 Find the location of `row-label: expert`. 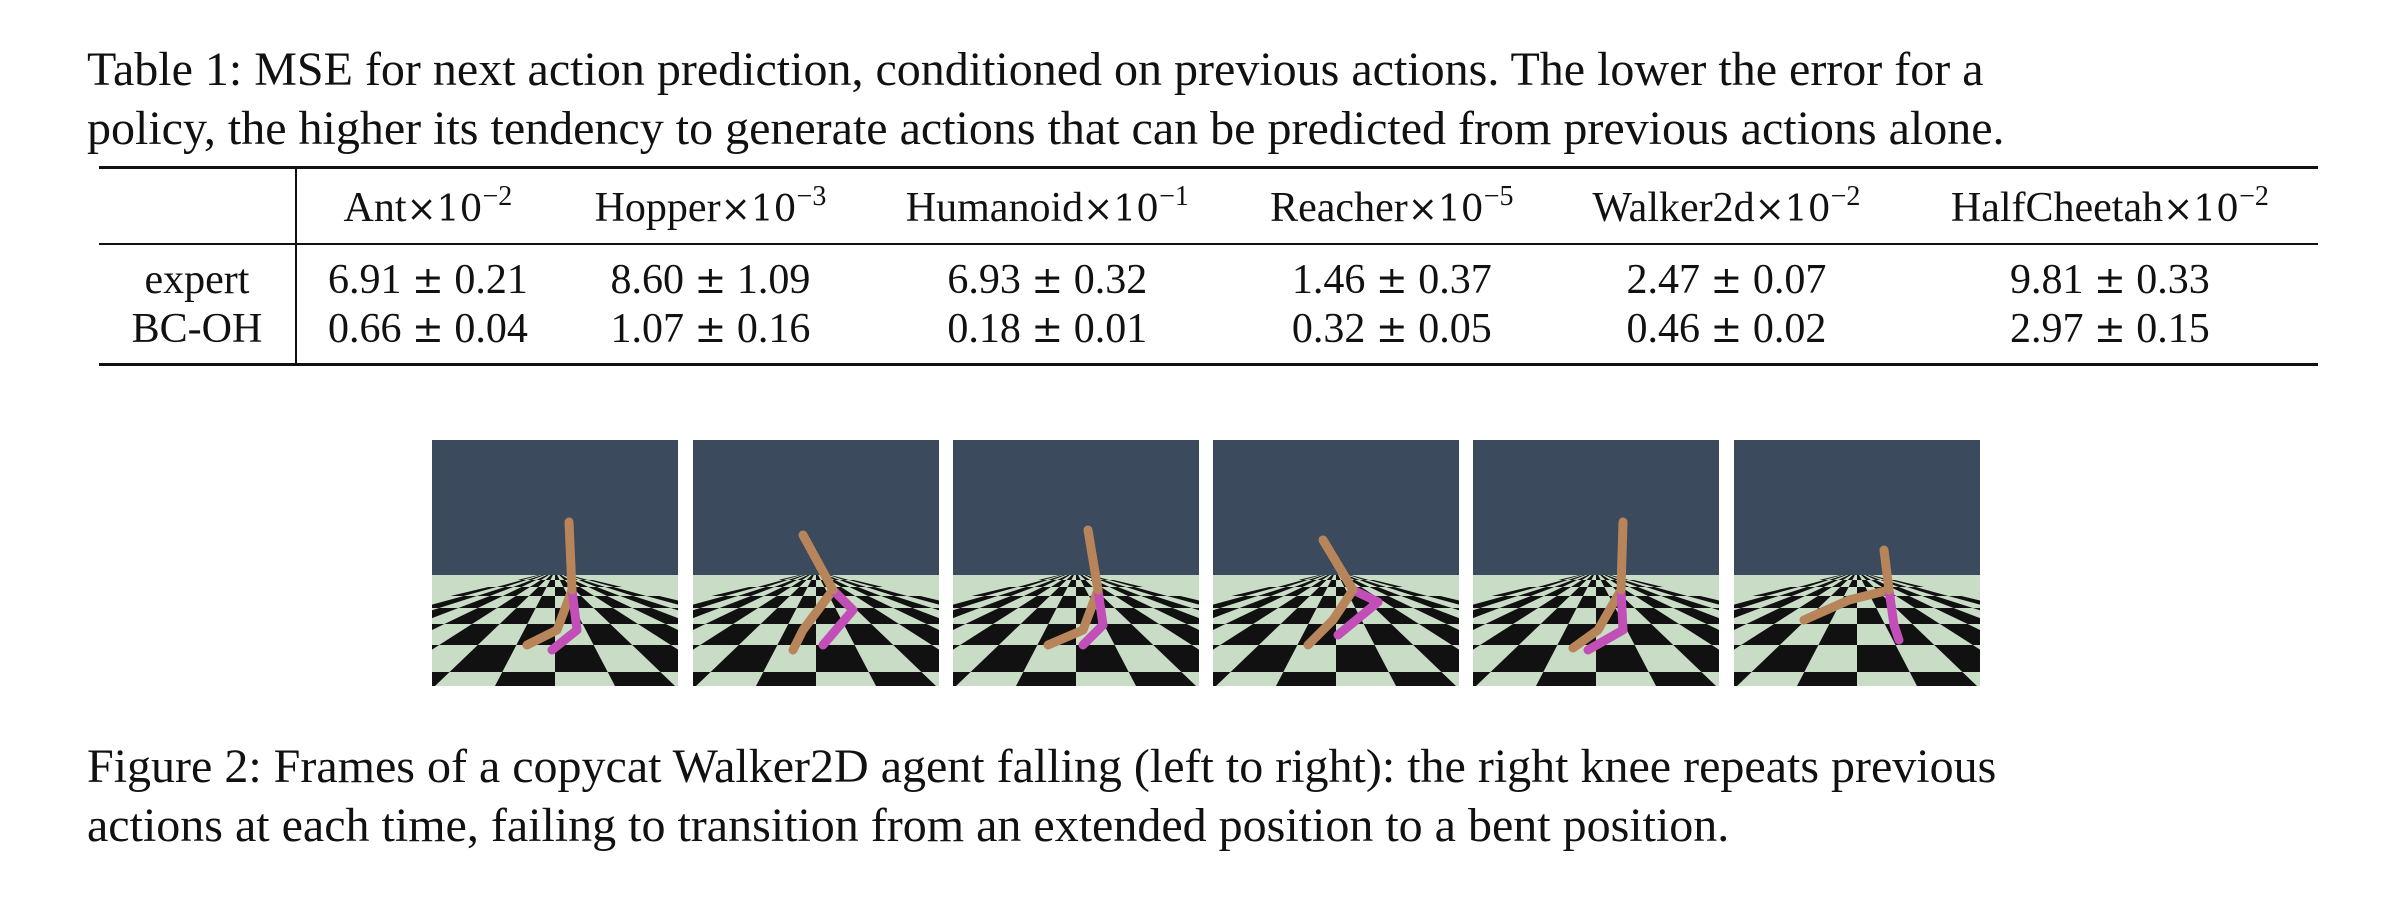

row-label: expert is located at coordinates (198, 274).